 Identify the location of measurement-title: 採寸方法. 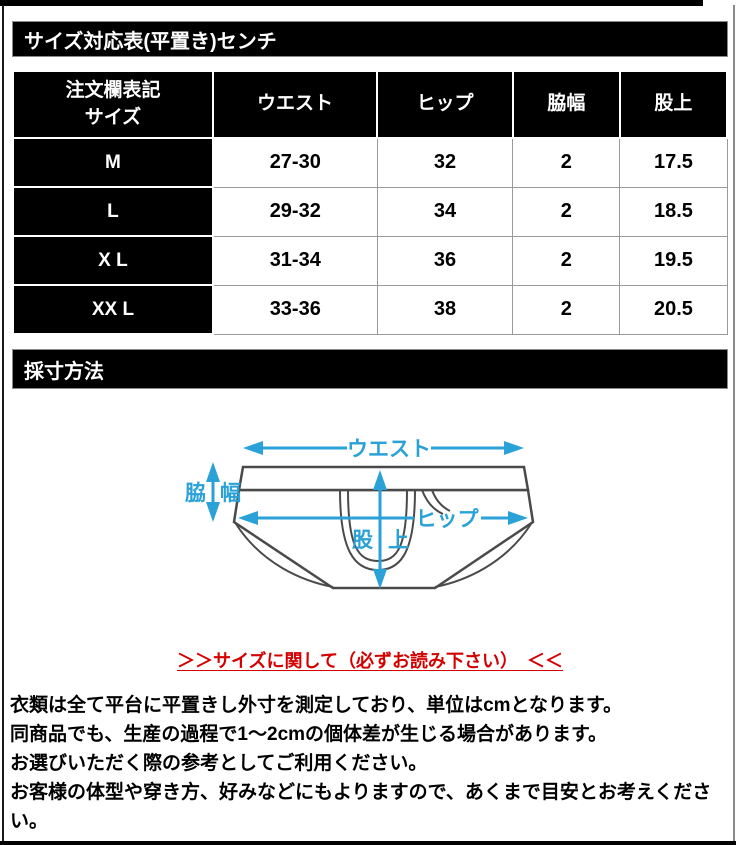
(64, 371).